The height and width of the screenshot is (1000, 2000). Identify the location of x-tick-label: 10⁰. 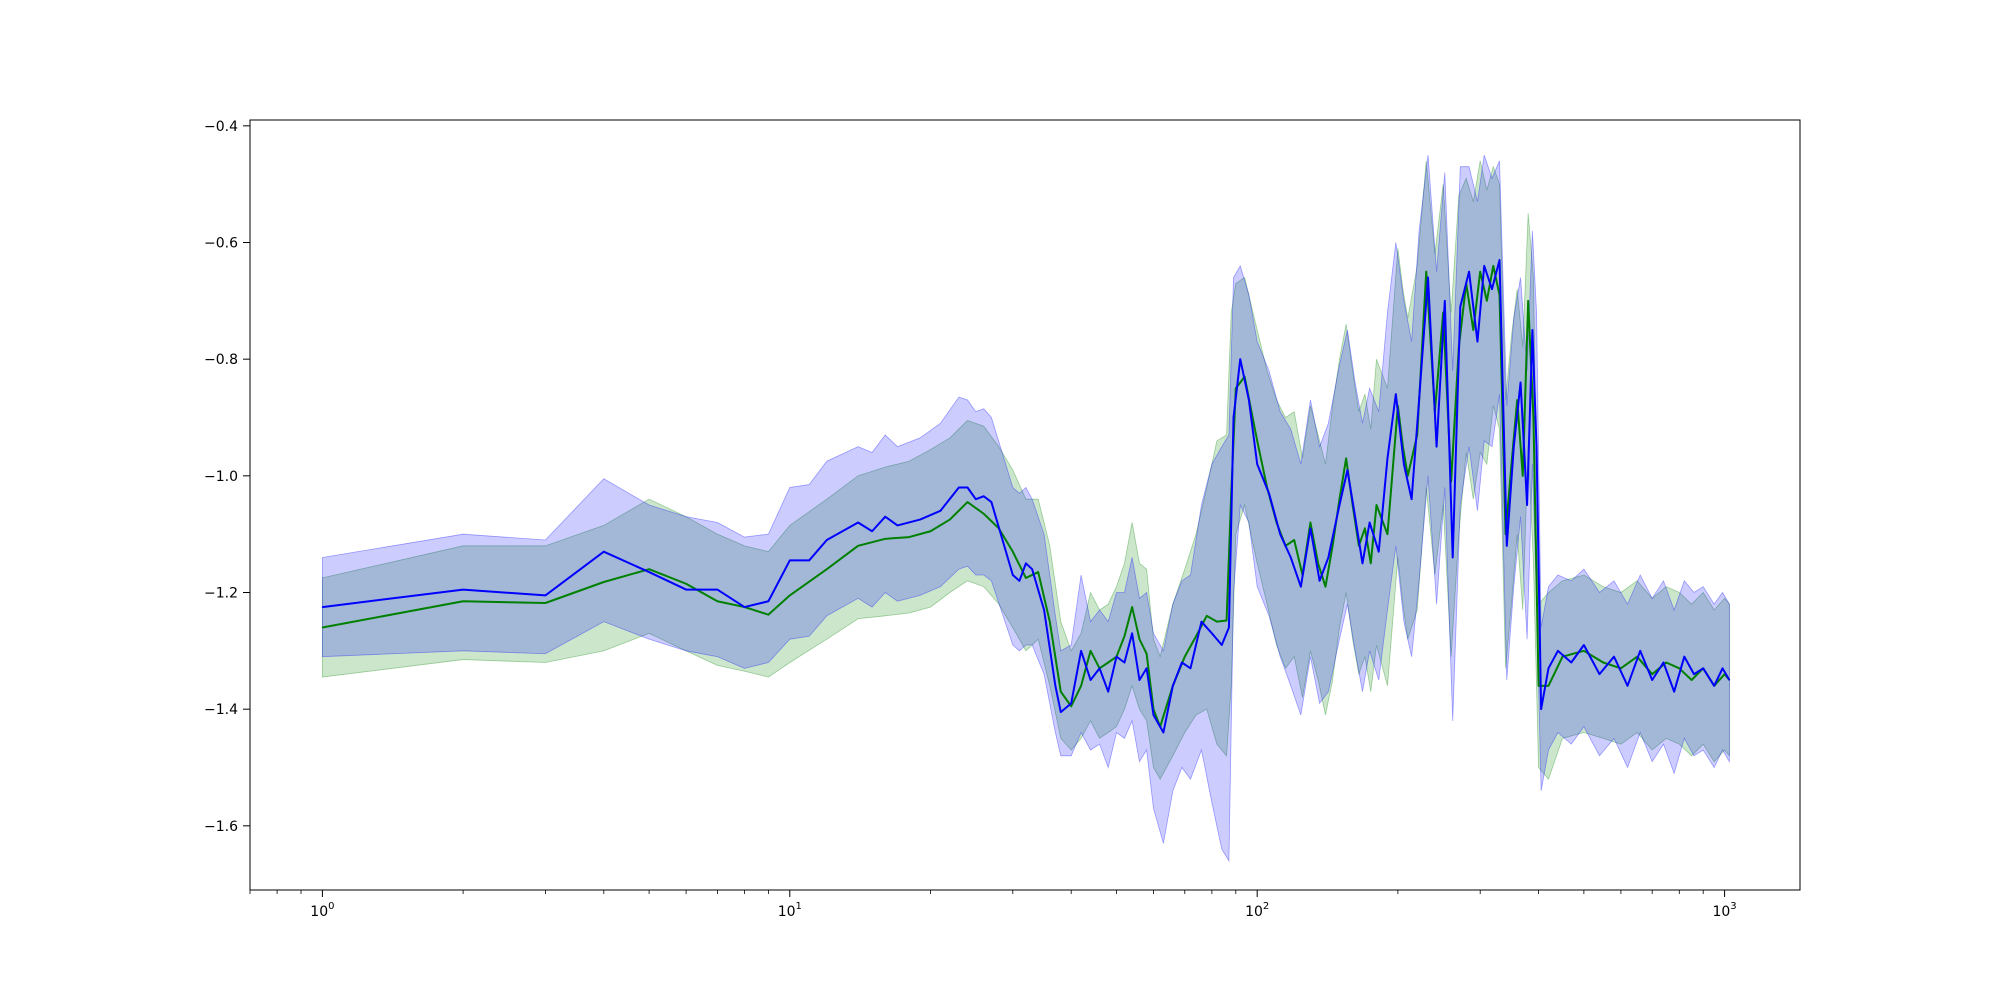
(322, 910).